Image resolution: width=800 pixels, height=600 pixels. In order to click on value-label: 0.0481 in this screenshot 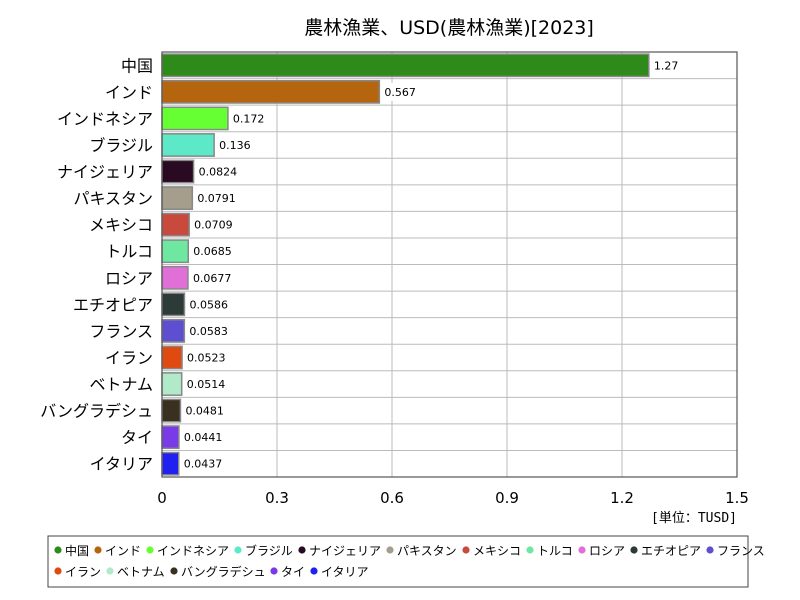, I will do `click(204, 411)`.